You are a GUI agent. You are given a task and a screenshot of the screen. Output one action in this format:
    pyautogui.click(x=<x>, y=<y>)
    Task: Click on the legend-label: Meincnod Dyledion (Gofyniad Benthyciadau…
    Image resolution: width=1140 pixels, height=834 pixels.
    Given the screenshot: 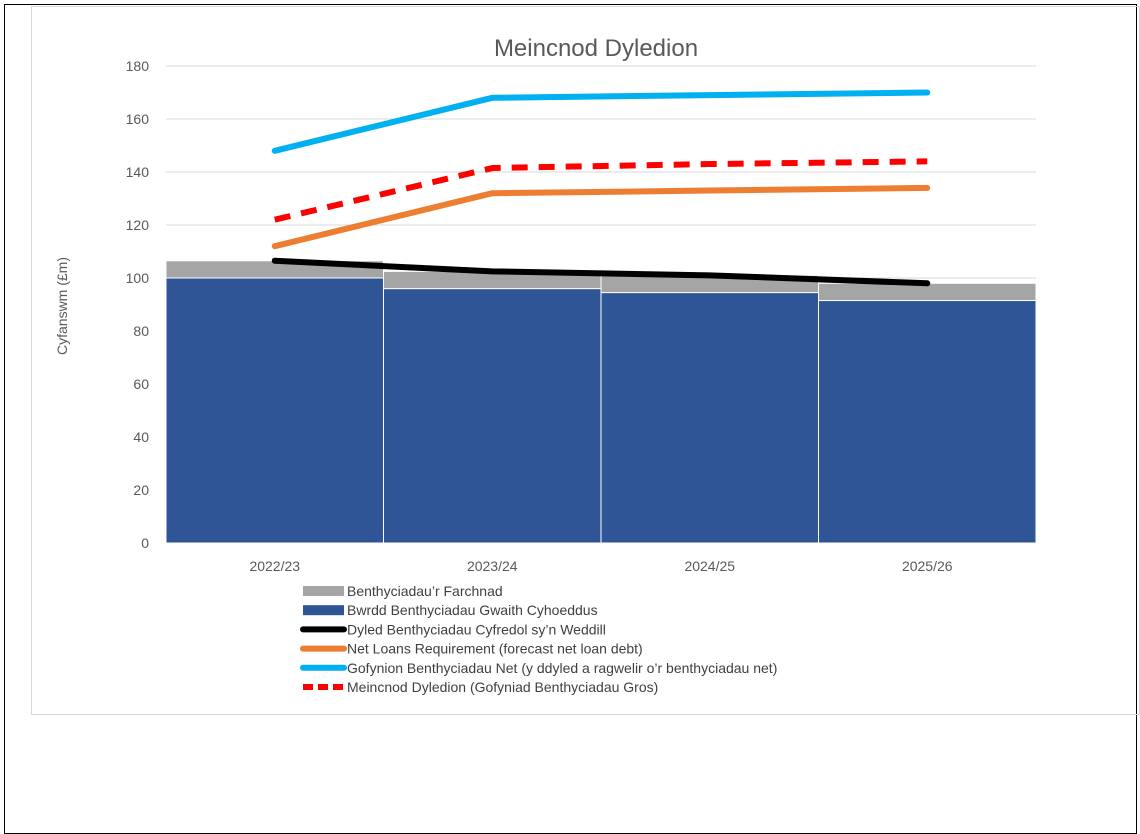 What is the action you would take?
    pyautogui.click(x=502, y=687)
    